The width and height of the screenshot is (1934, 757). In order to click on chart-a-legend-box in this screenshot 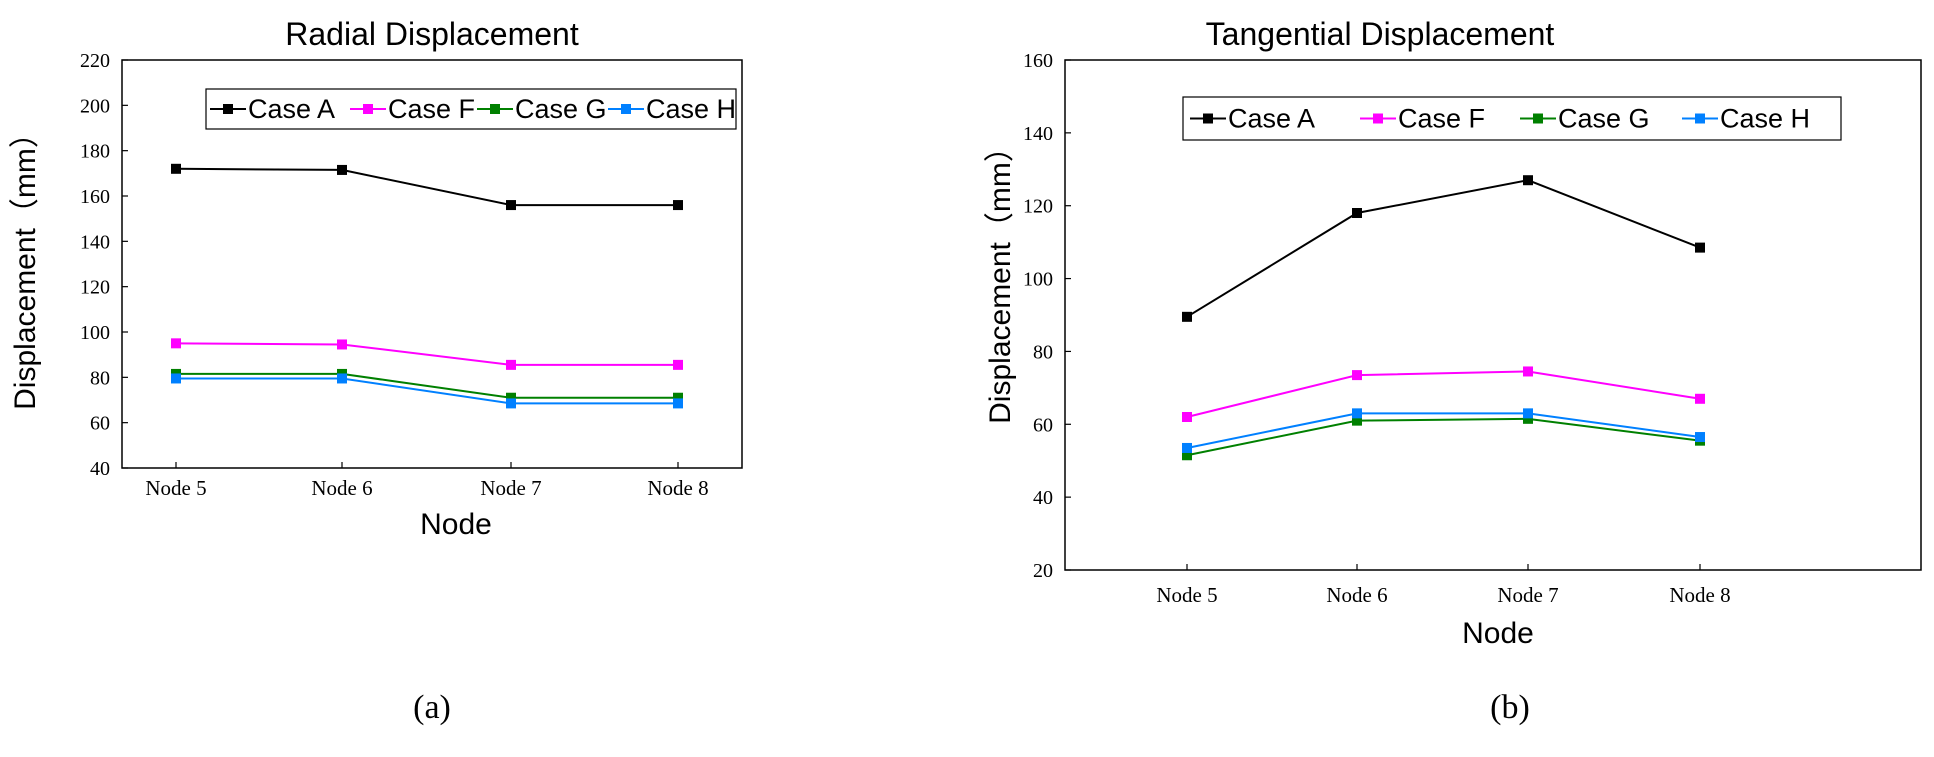, I will do `click(471, 109)`.